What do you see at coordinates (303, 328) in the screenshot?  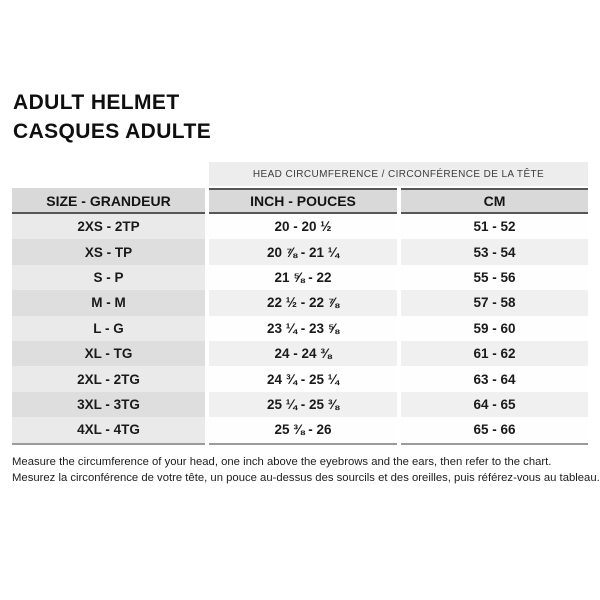 I see `inch-cell: 23 ¼ - 23 ⅝` at bounding box center [303, 328].